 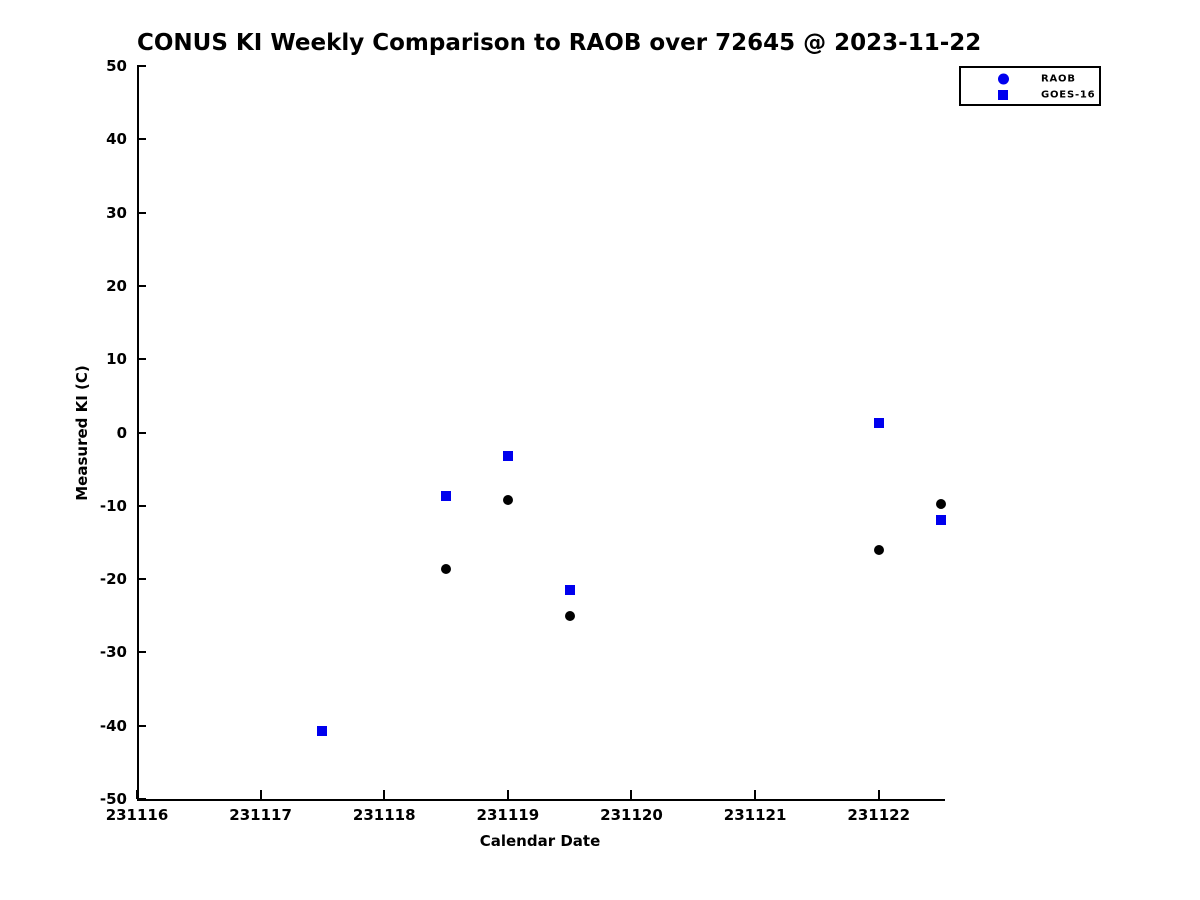 What do you see at coordinates (113, 799) in the screenshot?
I see `y-tick-label: -50` at bounding box center [113, 799].